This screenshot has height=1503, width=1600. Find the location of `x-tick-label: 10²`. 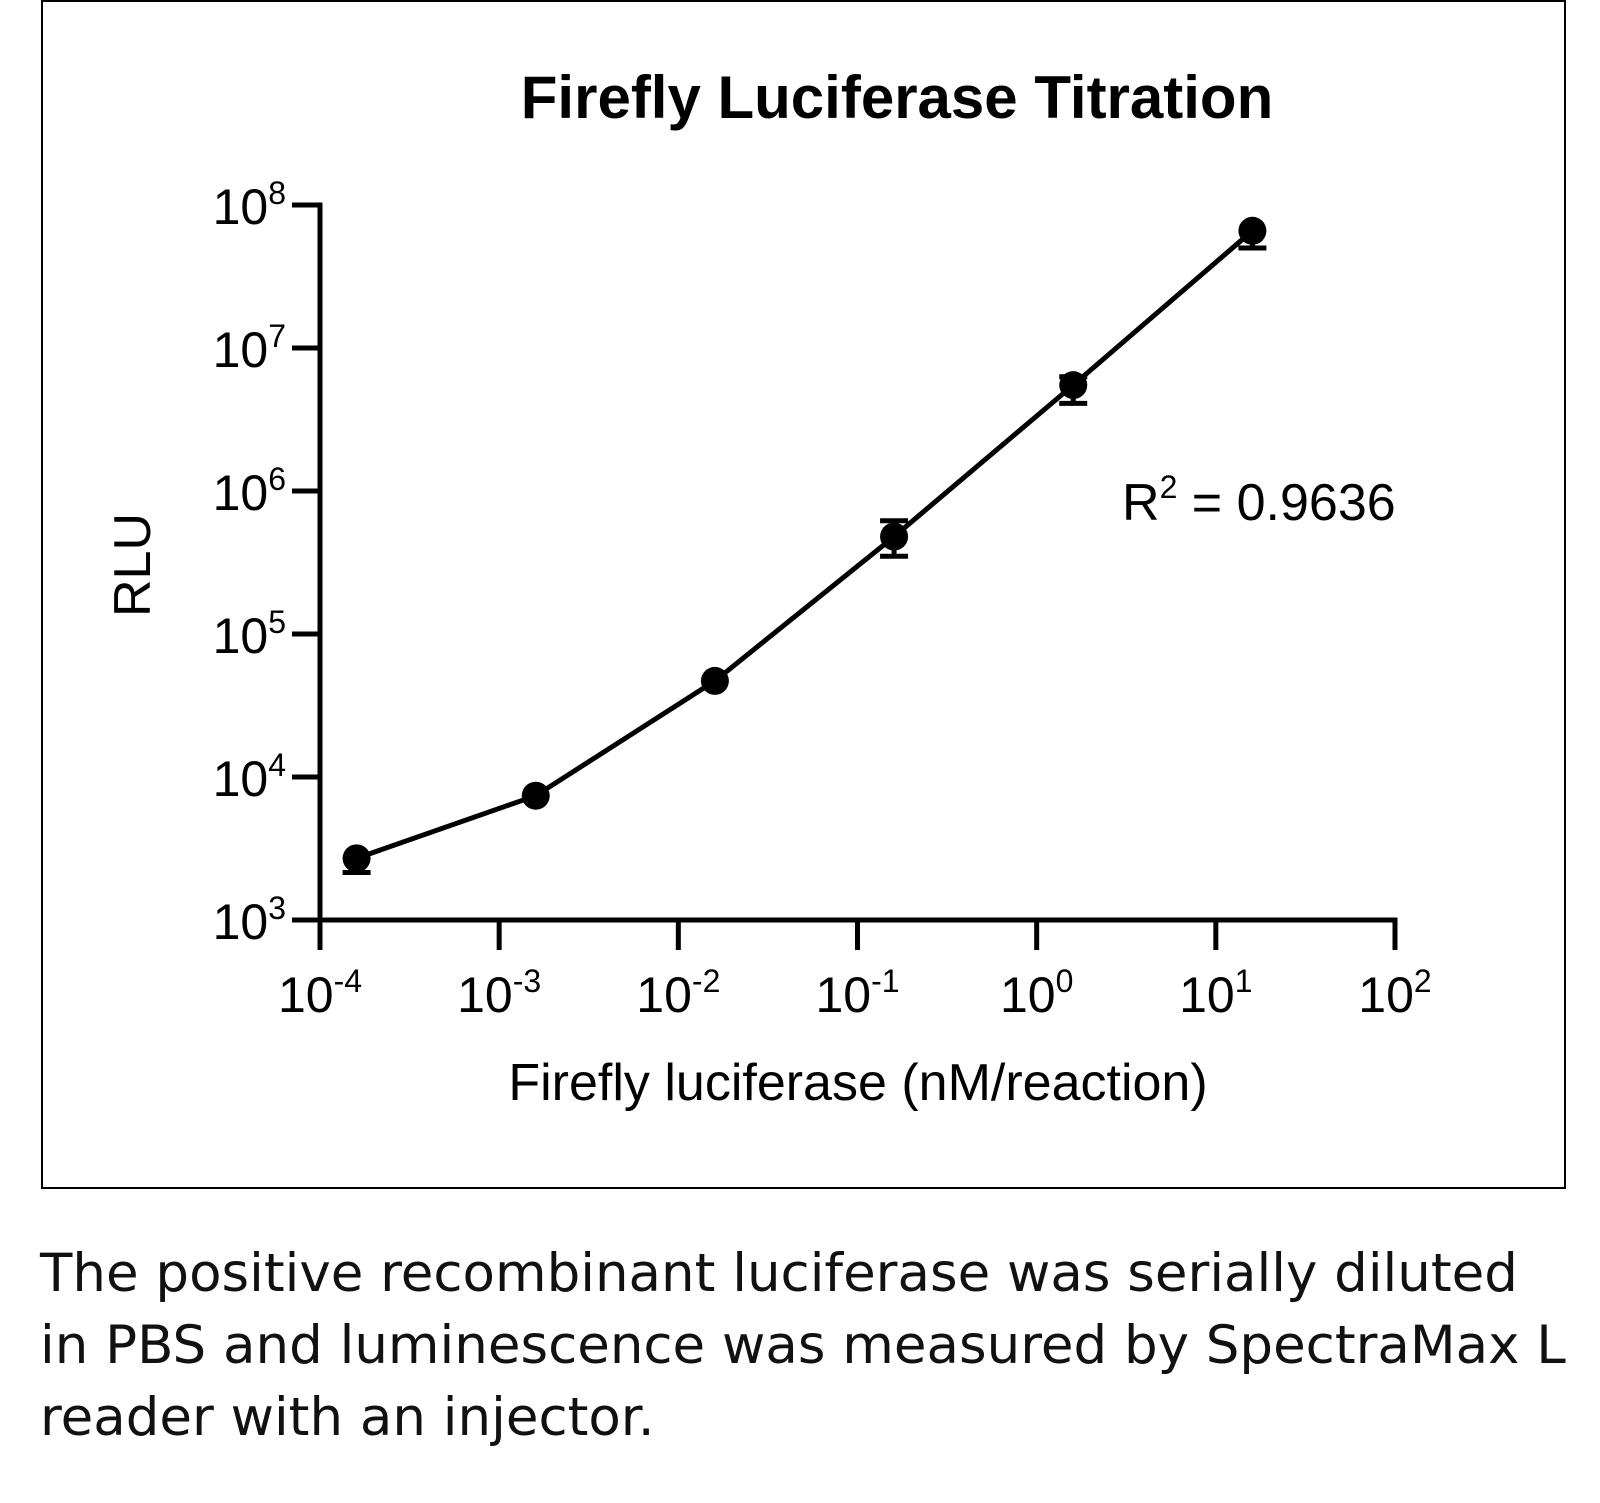

x-tick-label: 10² is located at coordinates (1394, 993).